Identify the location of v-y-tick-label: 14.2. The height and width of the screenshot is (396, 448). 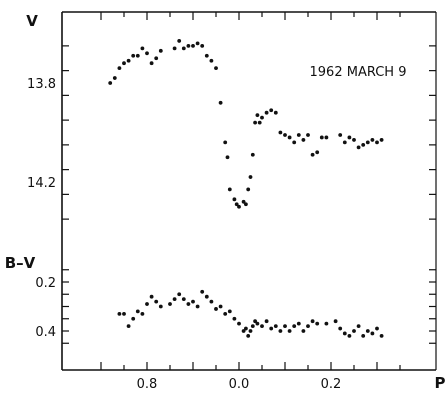
(41, 183).